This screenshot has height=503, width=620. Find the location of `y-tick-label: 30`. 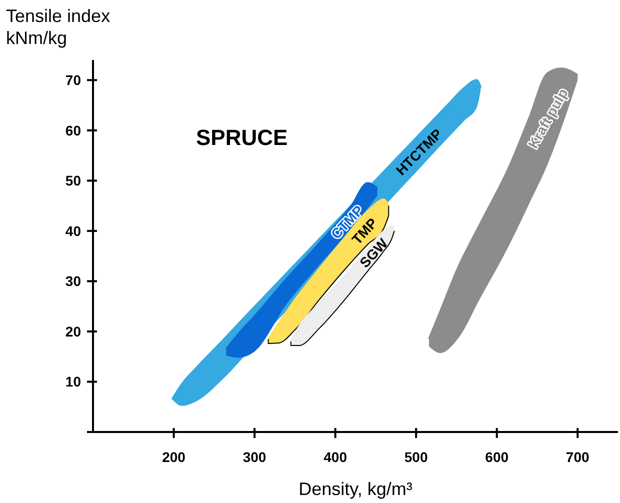

y-tick-label: 30 is located at coordinates (73, 281).